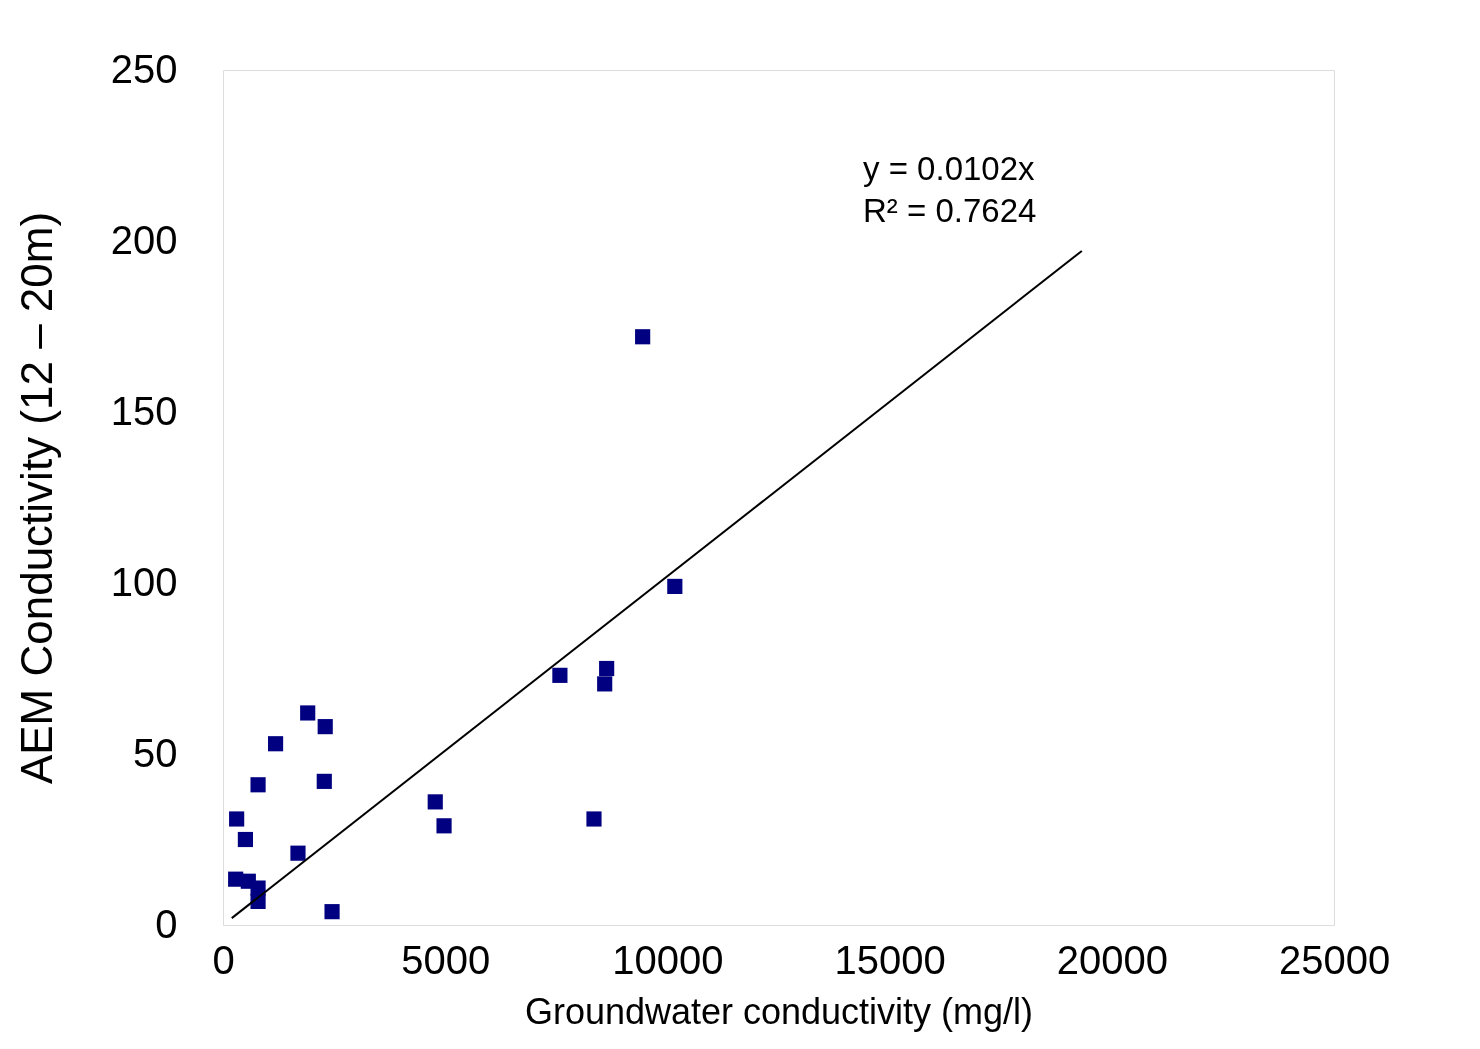 The height and width of the screenshot is (1049, 1480). I want to click on y-tick-label: 200, so click(144, 239).